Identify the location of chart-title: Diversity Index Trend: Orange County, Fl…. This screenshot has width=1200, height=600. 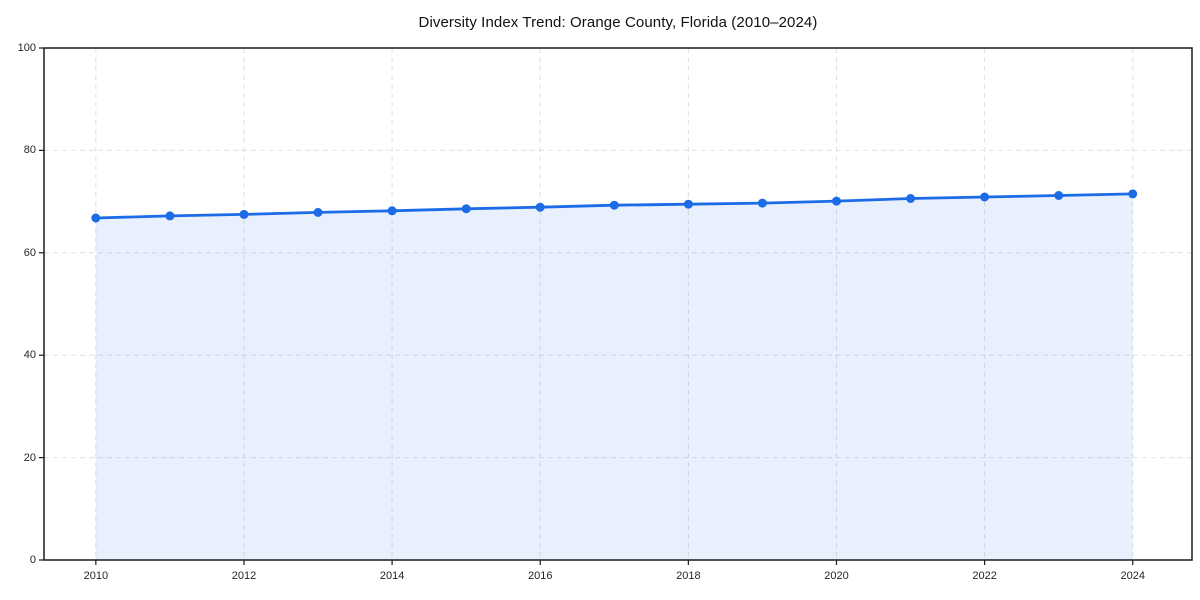
(618, 22).